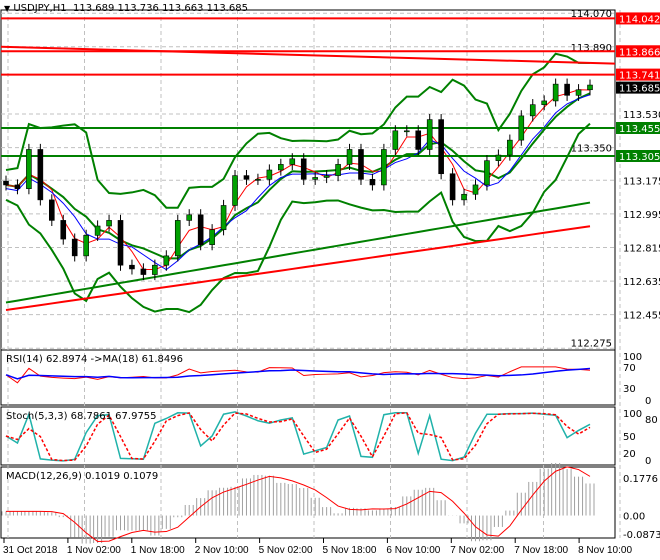 The height and width of the screenshot is (560, 660). Describe the element at coordinates (7, 8) in the screenshot. I see `triangle-down-icon: ▼` at that location.